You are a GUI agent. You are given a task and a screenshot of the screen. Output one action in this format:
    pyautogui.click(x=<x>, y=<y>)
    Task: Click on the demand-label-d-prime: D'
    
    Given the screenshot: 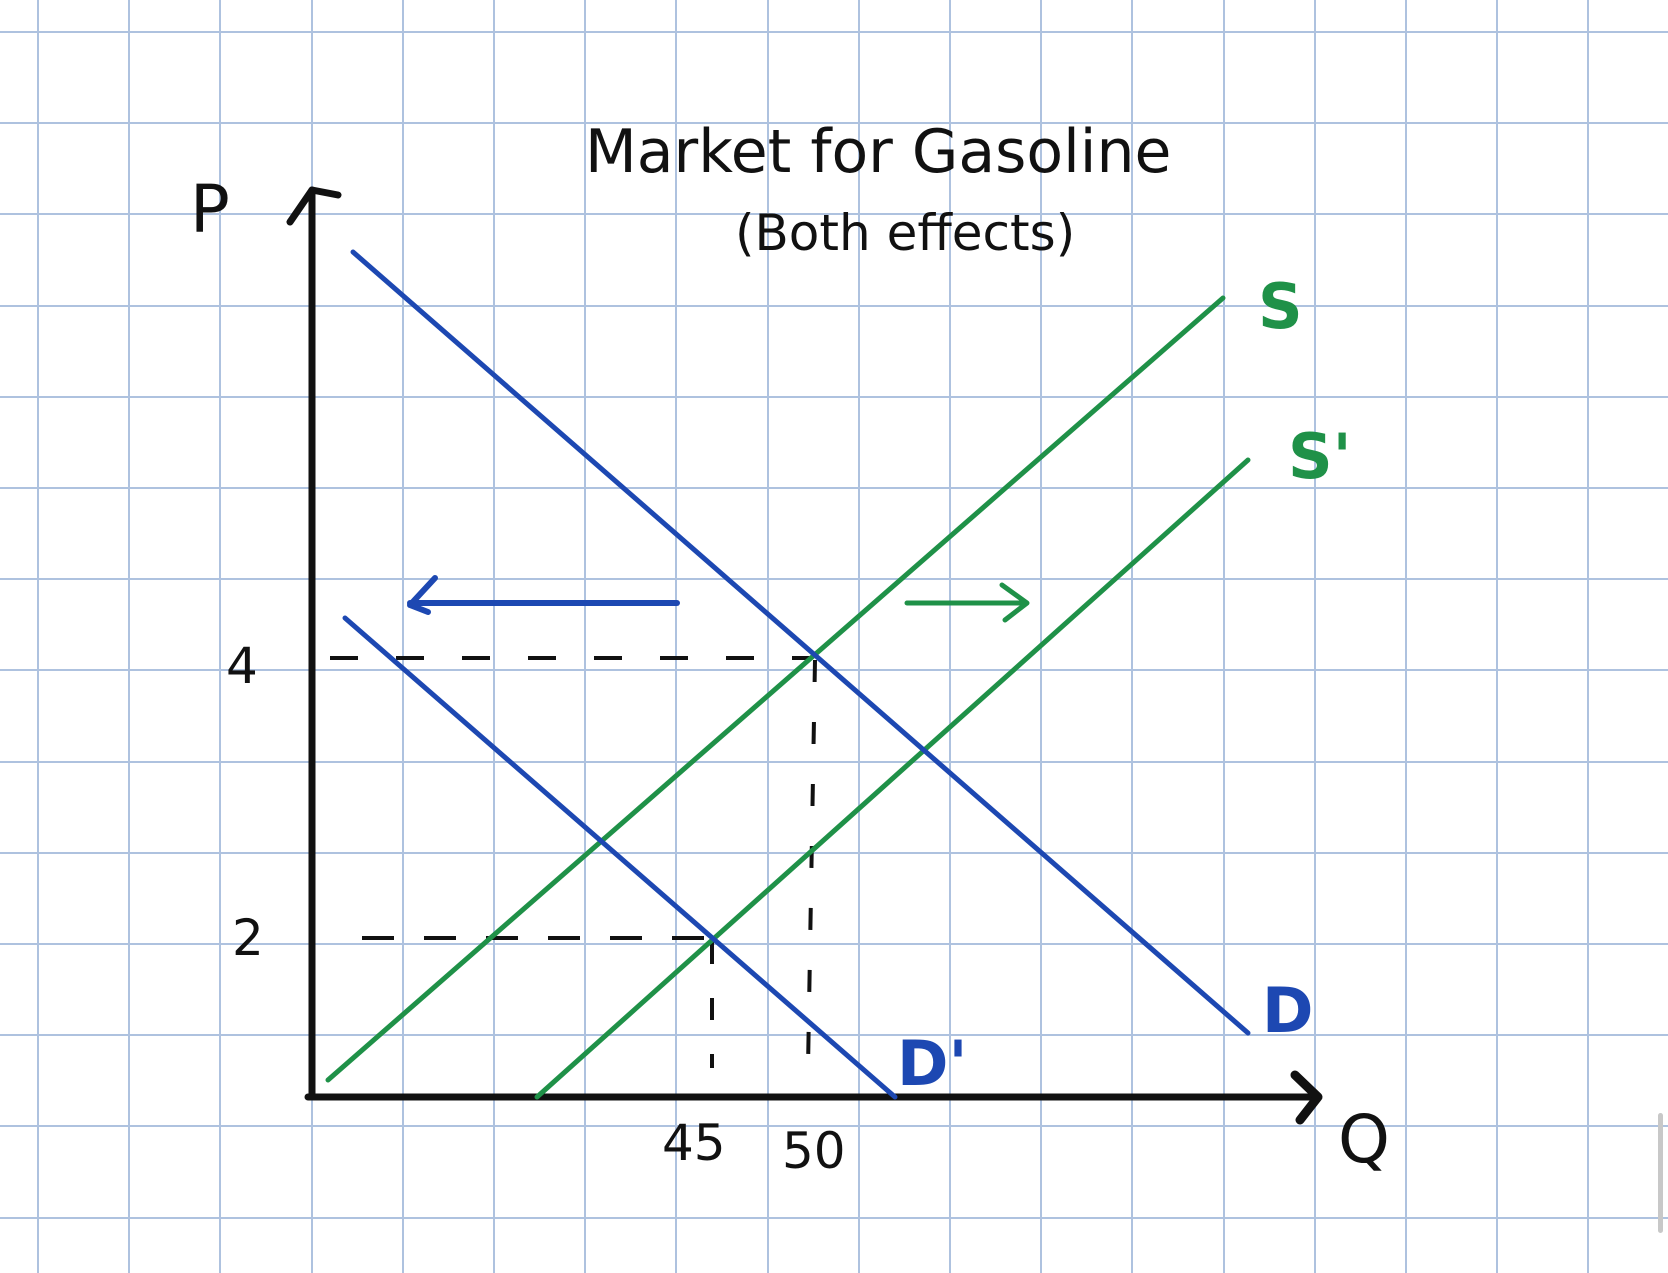 What is the action you would take?
    pyautogui.click(x=932, y=1063)
    